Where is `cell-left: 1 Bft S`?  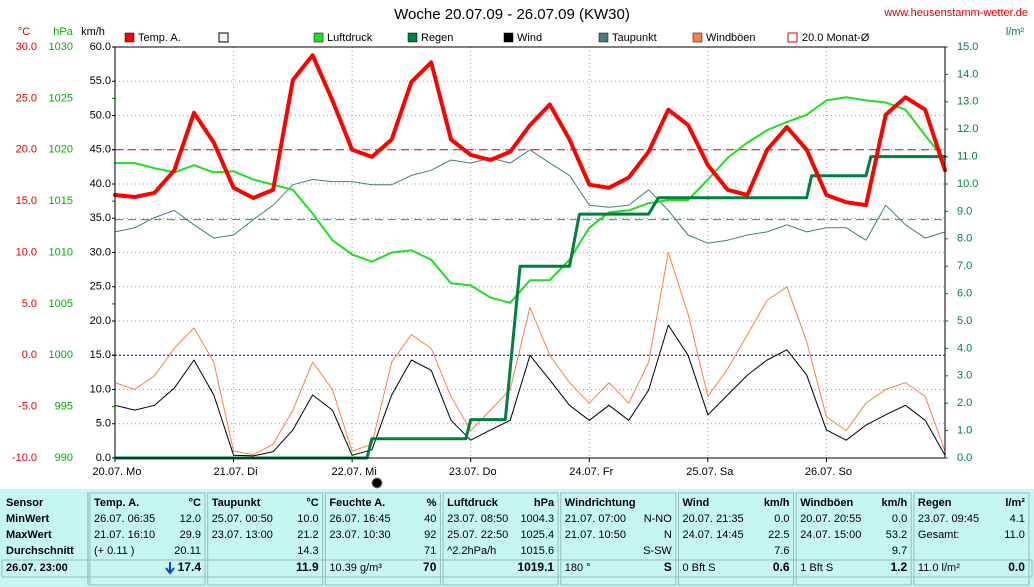 cell-left: 1 Bft S is located at coordinates (816, 568).